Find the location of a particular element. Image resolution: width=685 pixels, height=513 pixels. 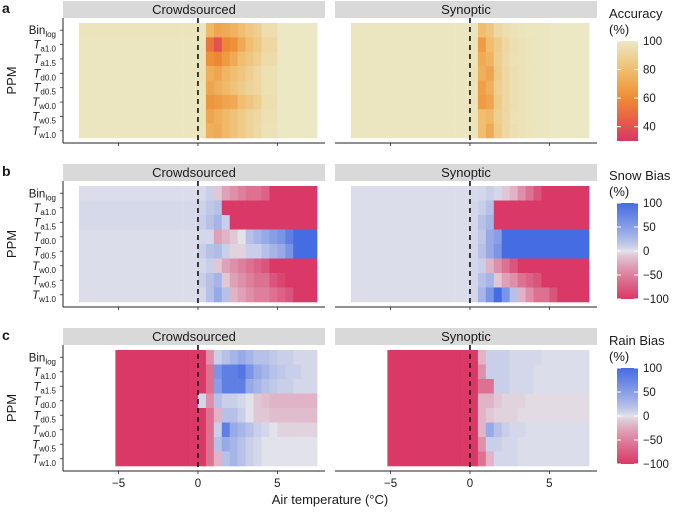

x-tick-label: 5 is located at coordinates (277, 484).